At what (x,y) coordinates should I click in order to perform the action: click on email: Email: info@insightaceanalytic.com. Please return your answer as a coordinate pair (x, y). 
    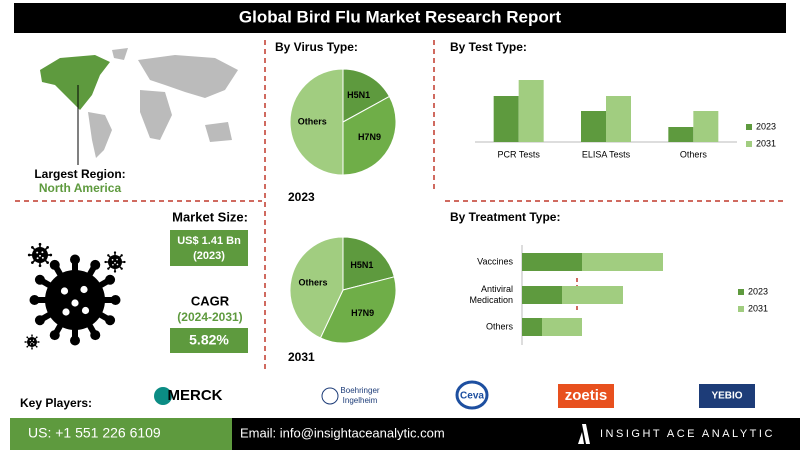
    Looking at the image, I should click on (342, 432).